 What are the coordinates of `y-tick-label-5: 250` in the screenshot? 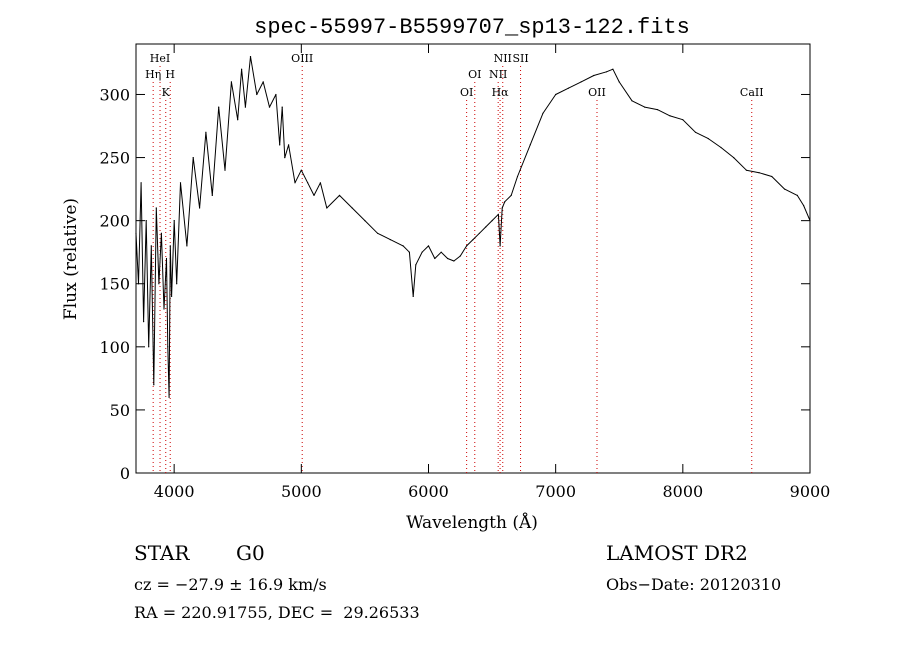 It's located at (114, 158).